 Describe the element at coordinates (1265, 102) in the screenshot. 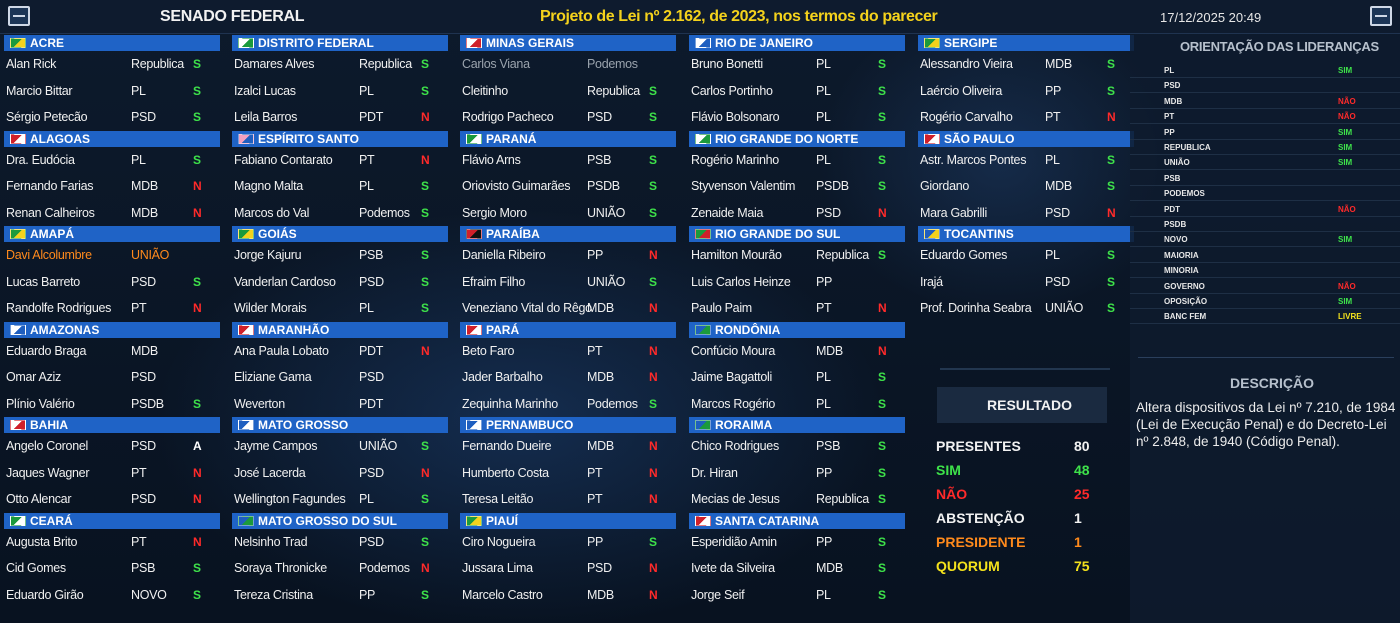

I see `orientacao-row: MDB NÃO` at that location.